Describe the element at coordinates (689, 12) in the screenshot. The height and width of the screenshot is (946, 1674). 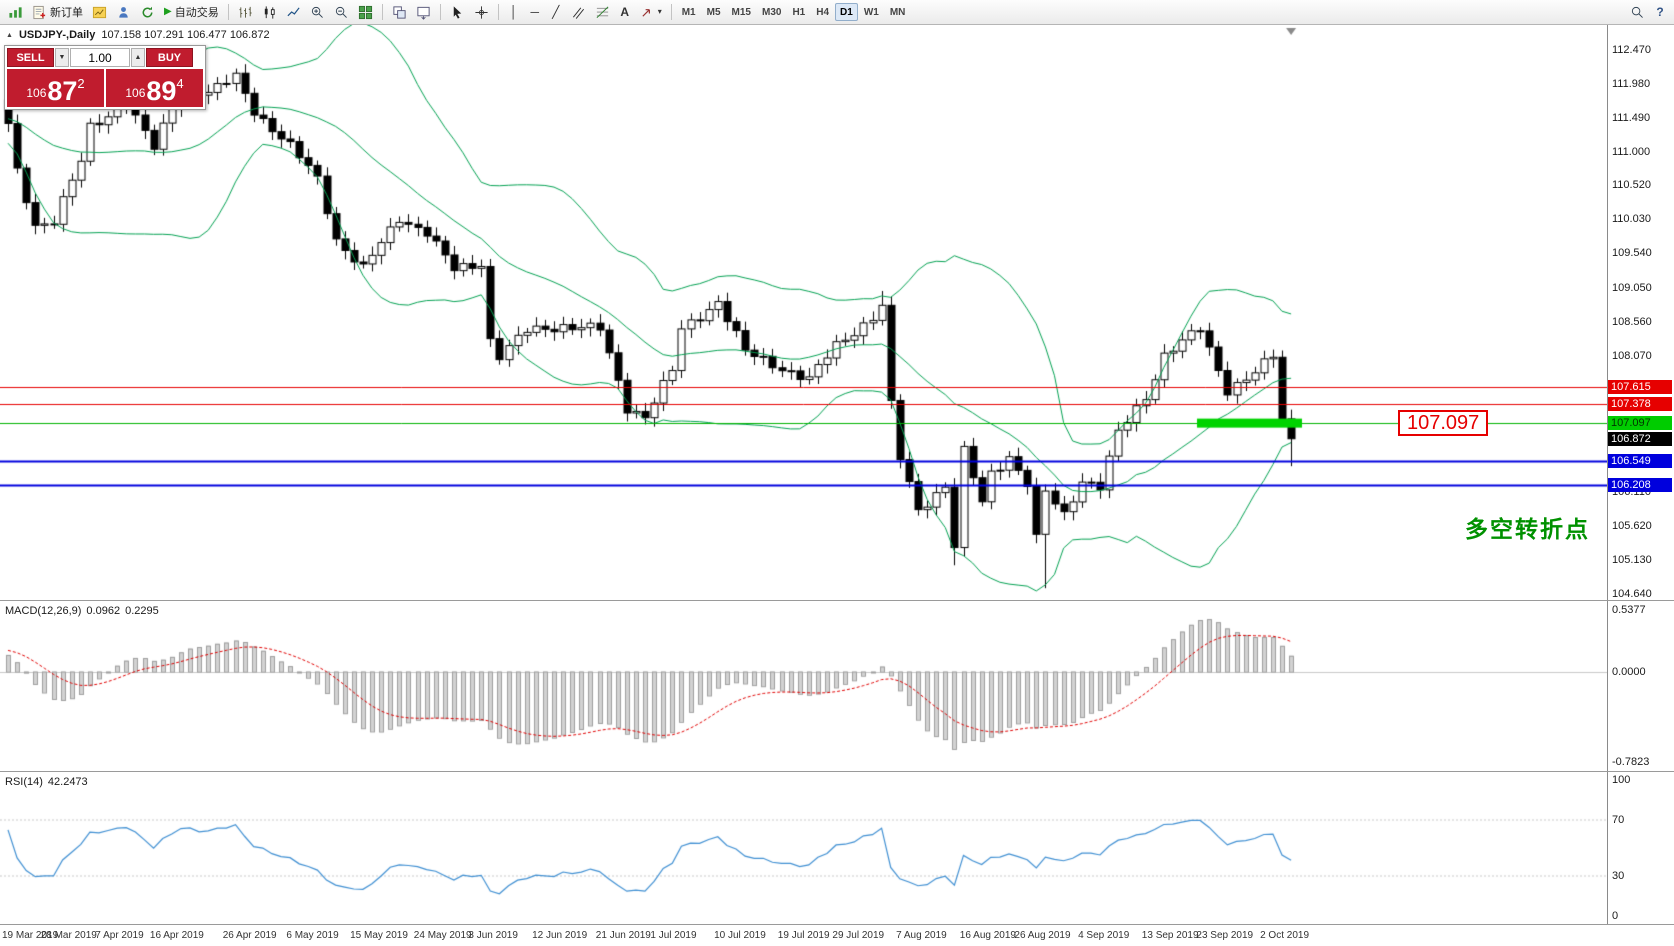
I see `timeframe-button-m1: M1` at that location.